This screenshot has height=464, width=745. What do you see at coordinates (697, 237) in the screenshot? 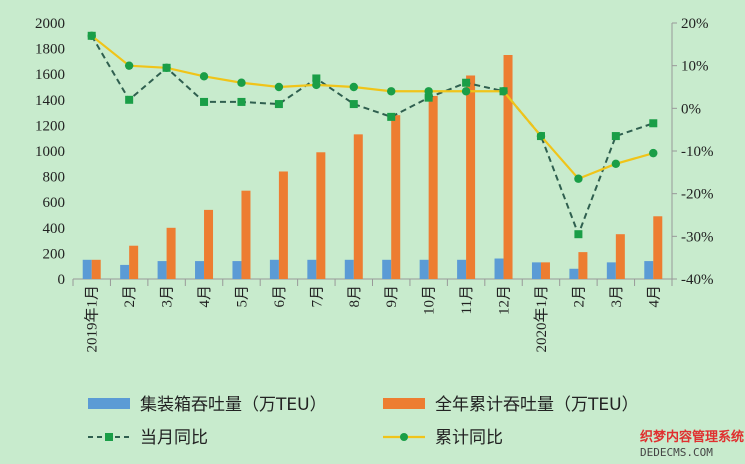
I see `y2-tick-label: -30%` at bounding box center [697, 237].